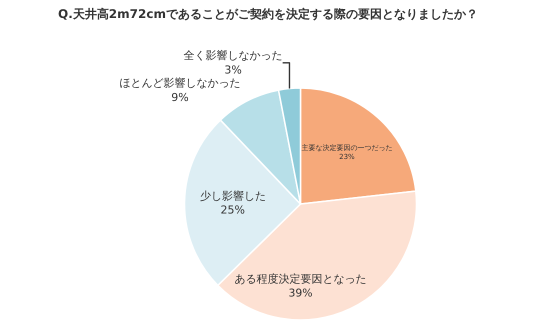  I want to click on slice-label: ある程度決定要因となった, so click(300, 279).